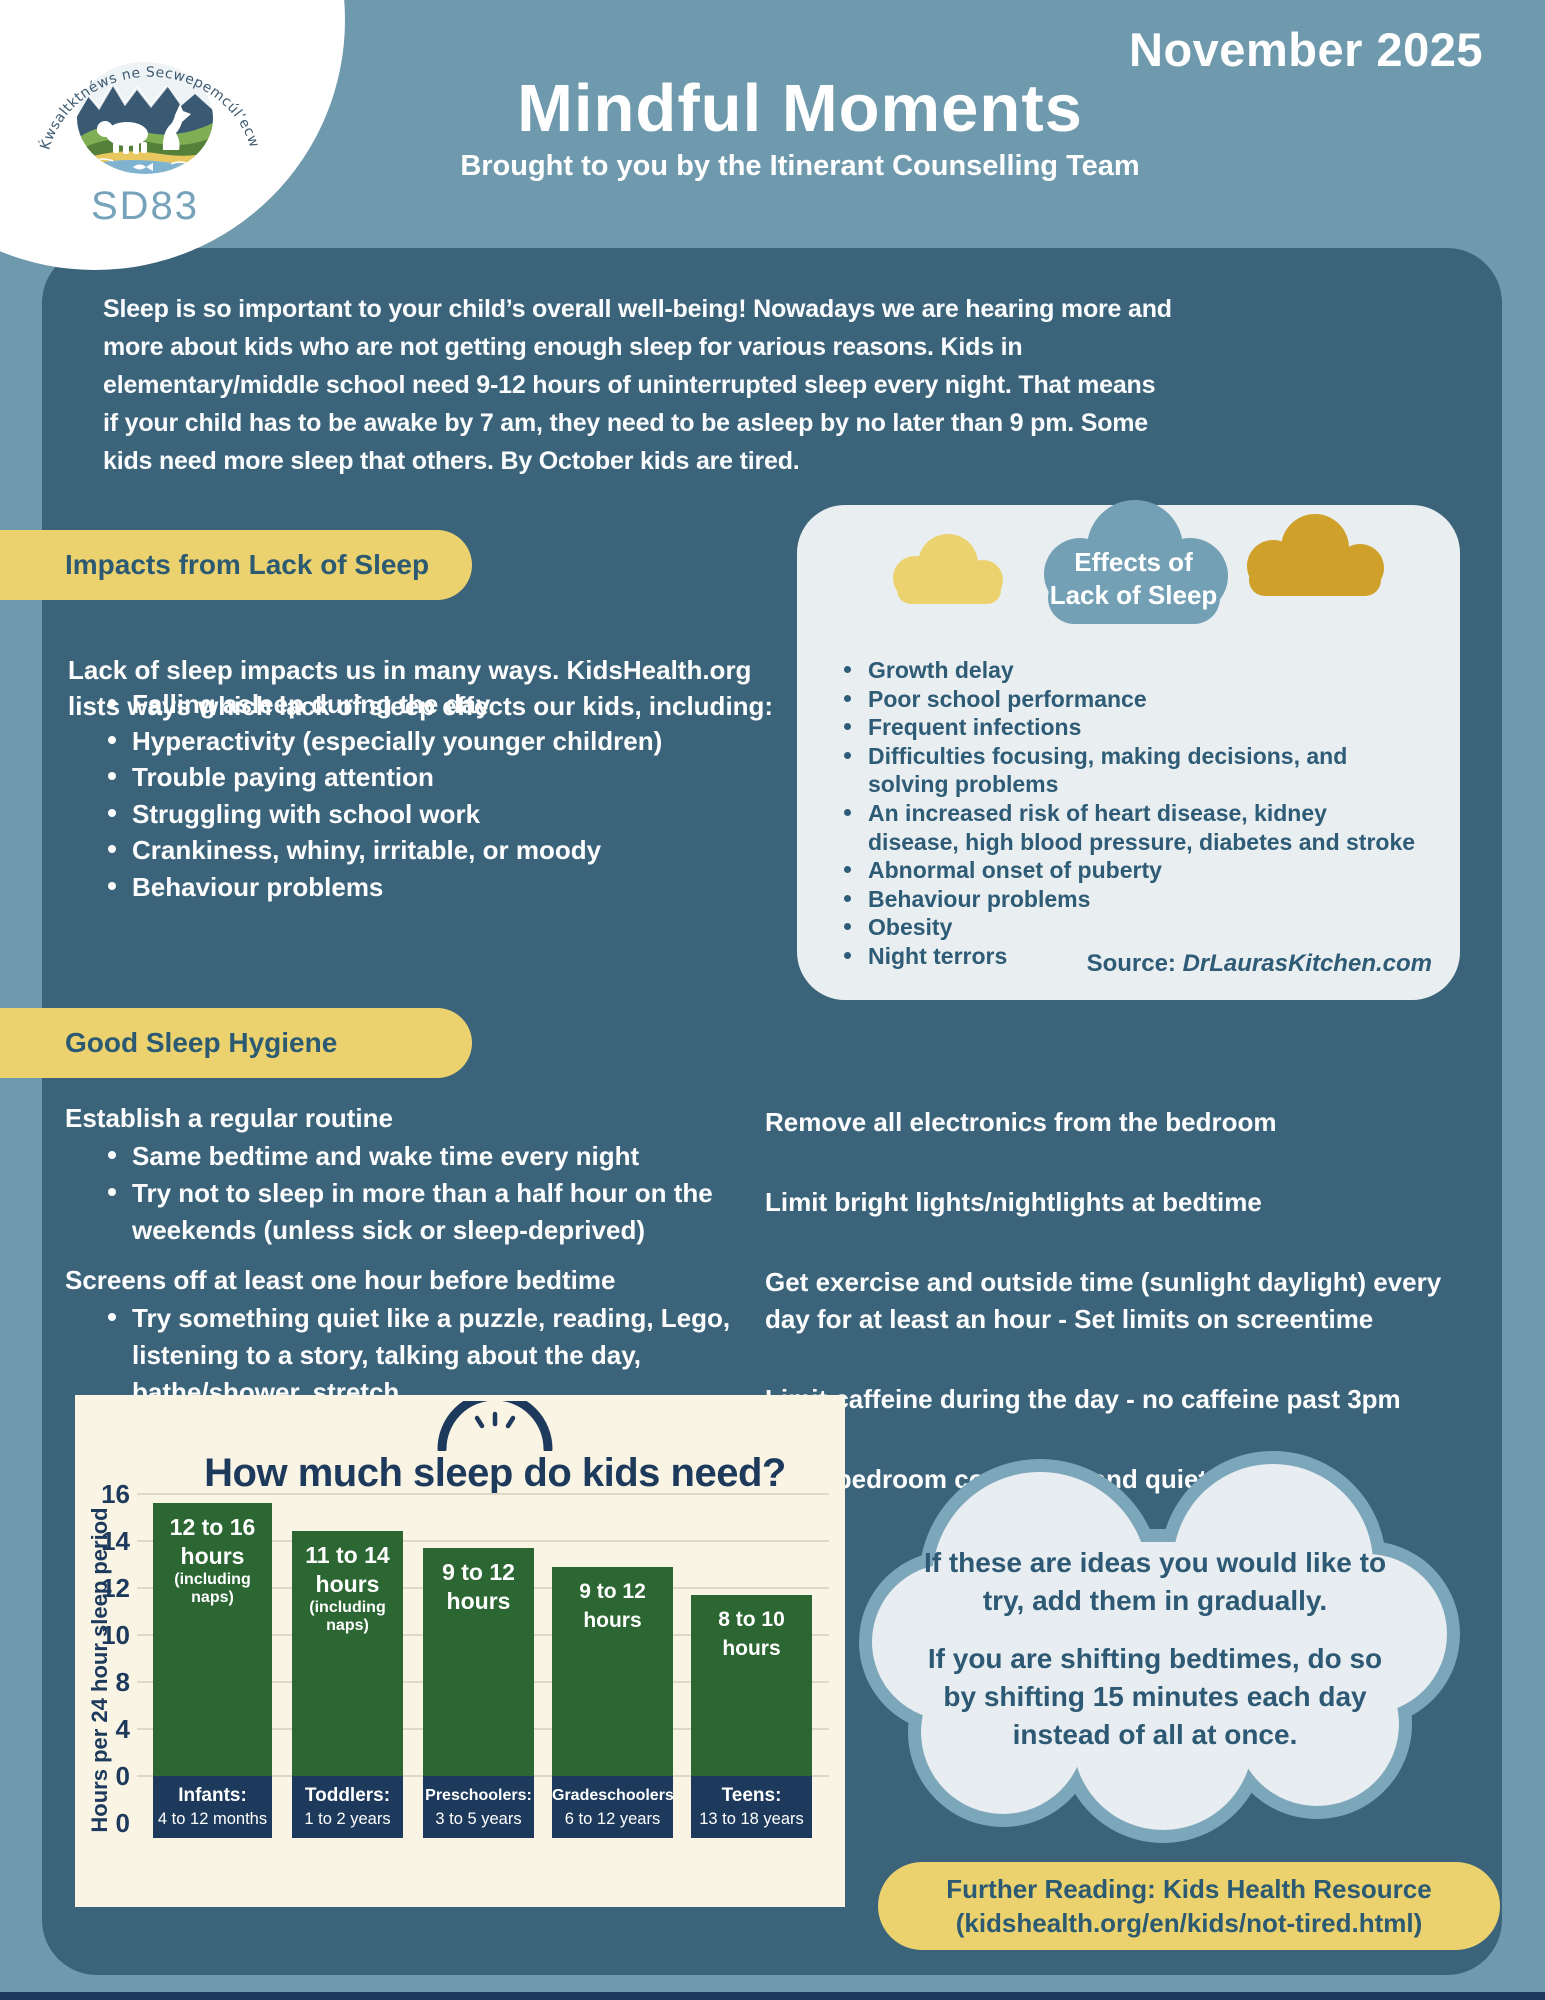 The width and height of the screenshot is (1545, 2000). I want to click on further-reading-title: Further Reading: Kids Health Resource, so click(1189, 1889).